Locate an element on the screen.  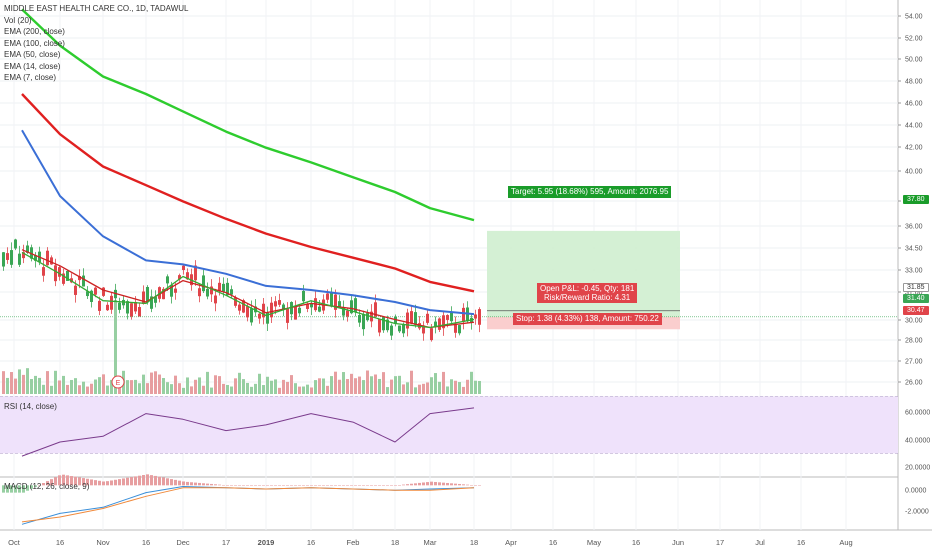
price-tick-label: 40.00 is located at coordinates (914, 172).